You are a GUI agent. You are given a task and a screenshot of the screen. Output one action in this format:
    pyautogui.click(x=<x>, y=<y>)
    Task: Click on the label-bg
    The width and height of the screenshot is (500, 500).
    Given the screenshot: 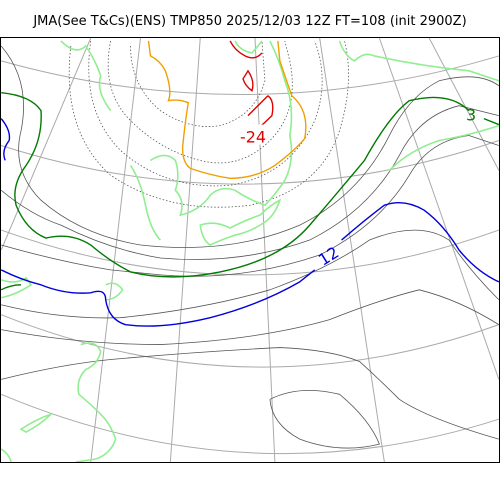 What is the action you would take?
    pyautogui.click(x=250, y=134)
    